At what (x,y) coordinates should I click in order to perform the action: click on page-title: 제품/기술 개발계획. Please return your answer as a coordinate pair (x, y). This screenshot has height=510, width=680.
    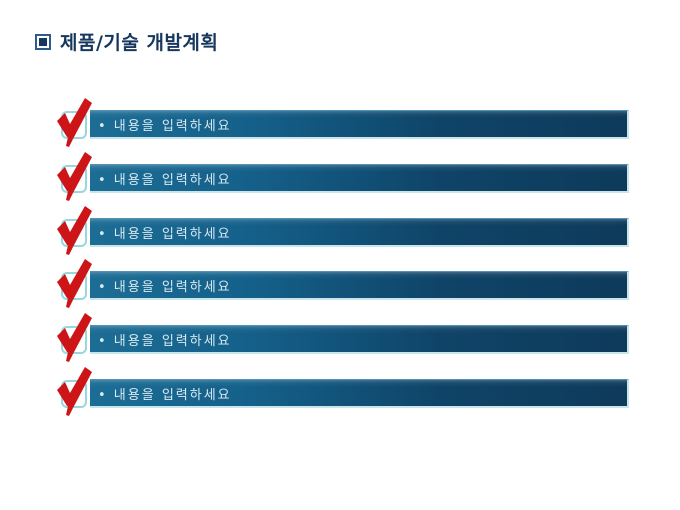
    Looking at the image, I should click on (139, 43).